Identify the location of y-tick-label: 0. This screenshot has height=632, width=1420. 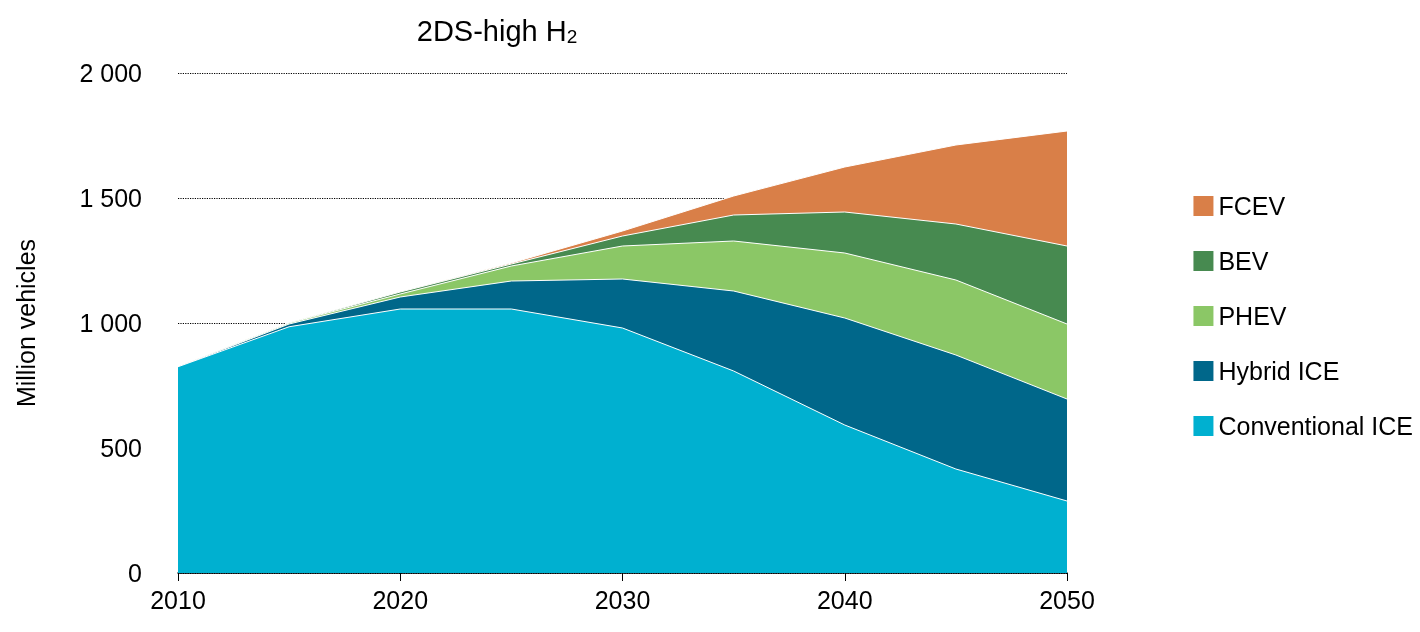
(135, 573).